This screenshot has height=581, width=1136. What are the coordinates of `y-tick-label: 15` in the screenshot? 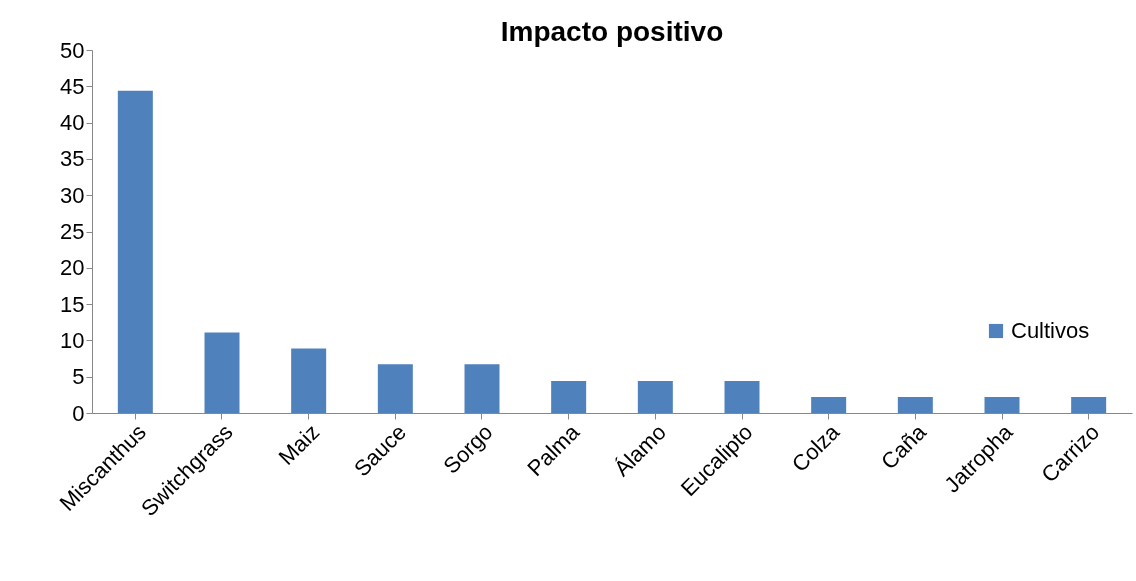 It's located at (72, 304).